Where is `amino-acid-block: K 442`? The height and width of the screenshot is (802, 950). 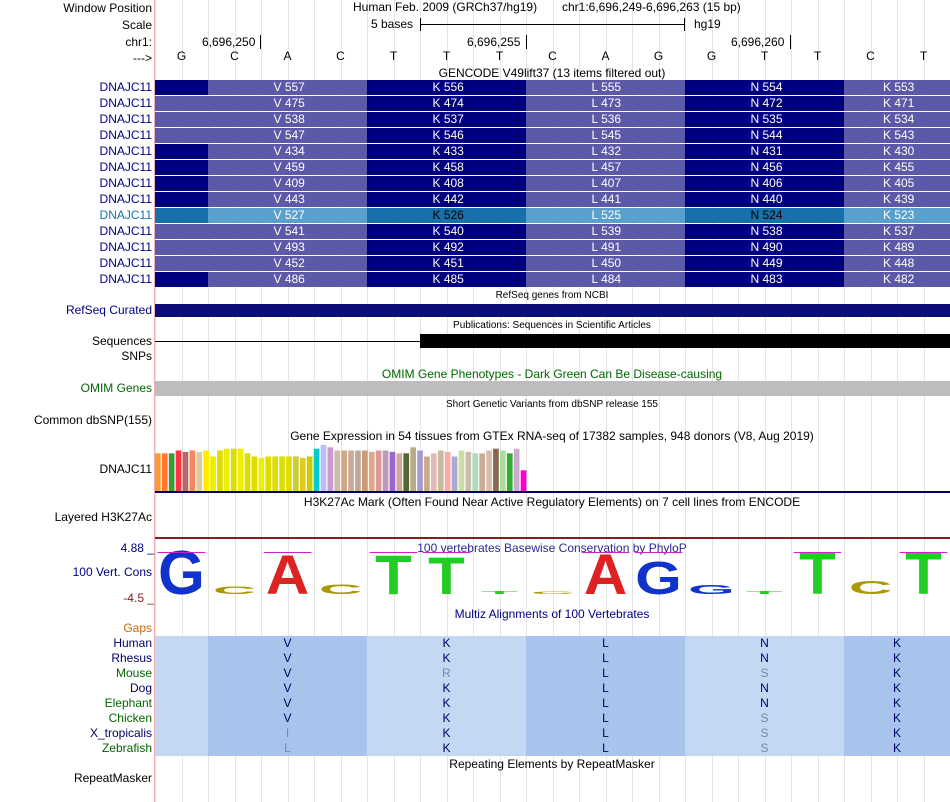 amino-acid-block: K 442 is located at coordinates (446, 199).